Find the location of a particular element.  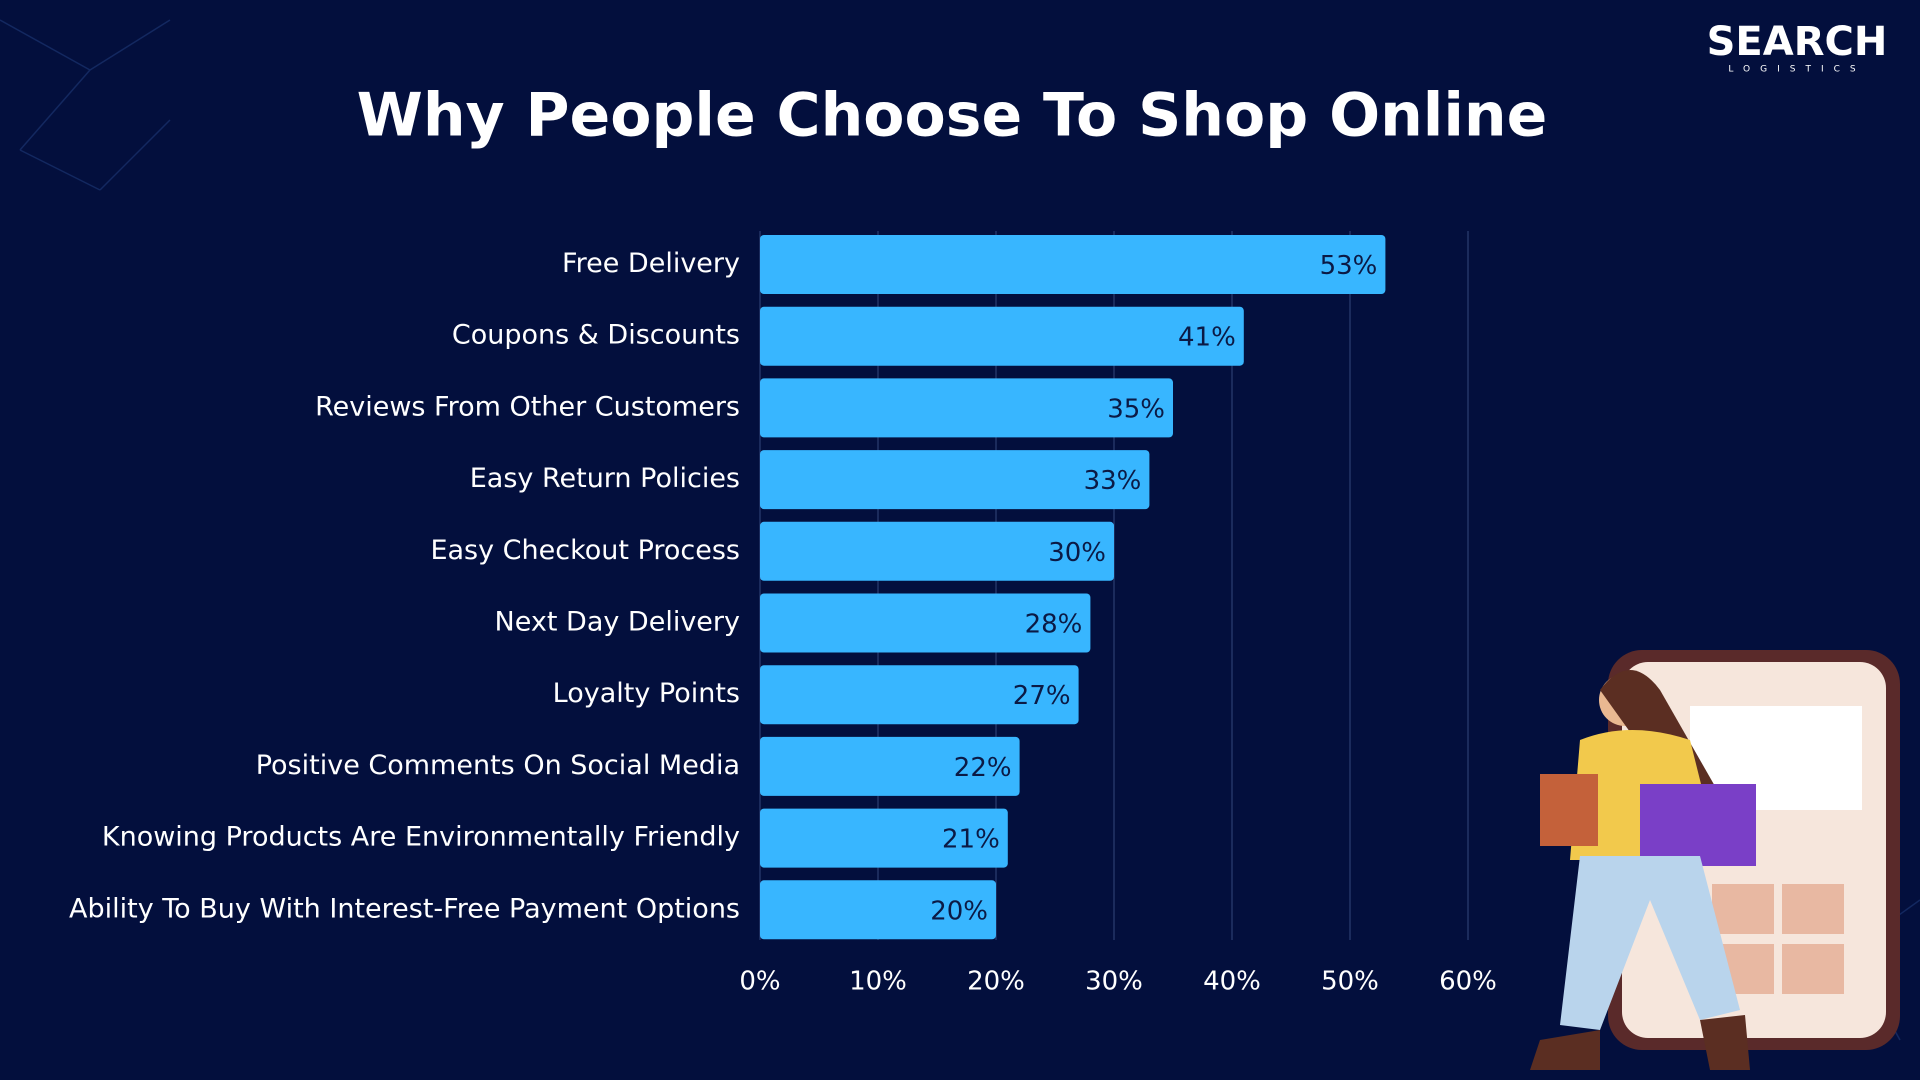

value-label: 53% is located at coordinates (1349, 266).